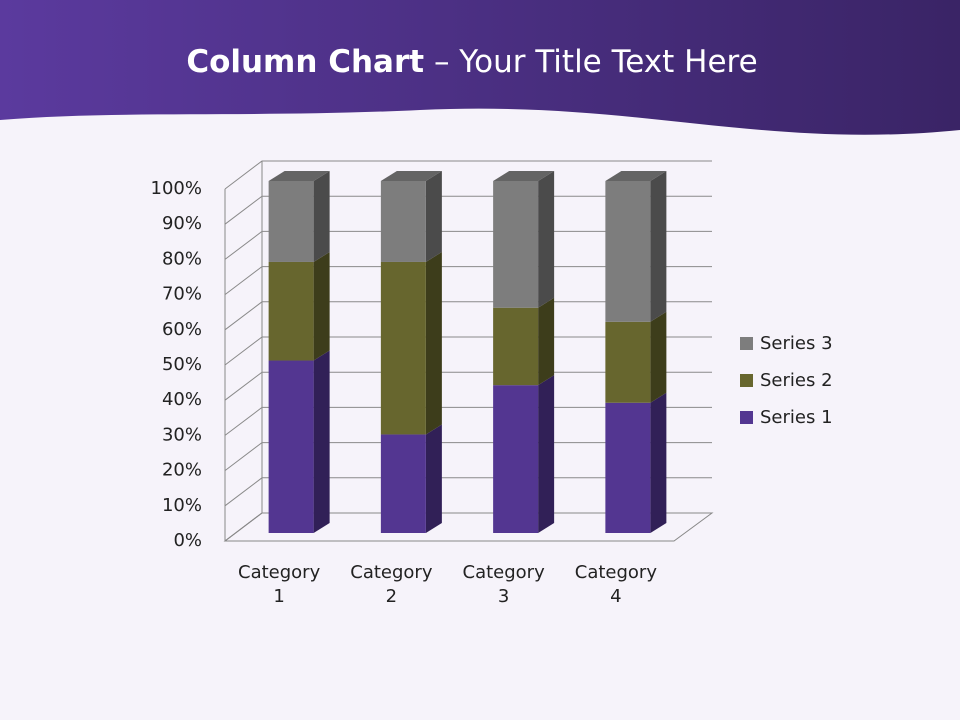 This screenshot has width=960, height=720. I want to click on y-tick-label: 90%, so click(182, 223).